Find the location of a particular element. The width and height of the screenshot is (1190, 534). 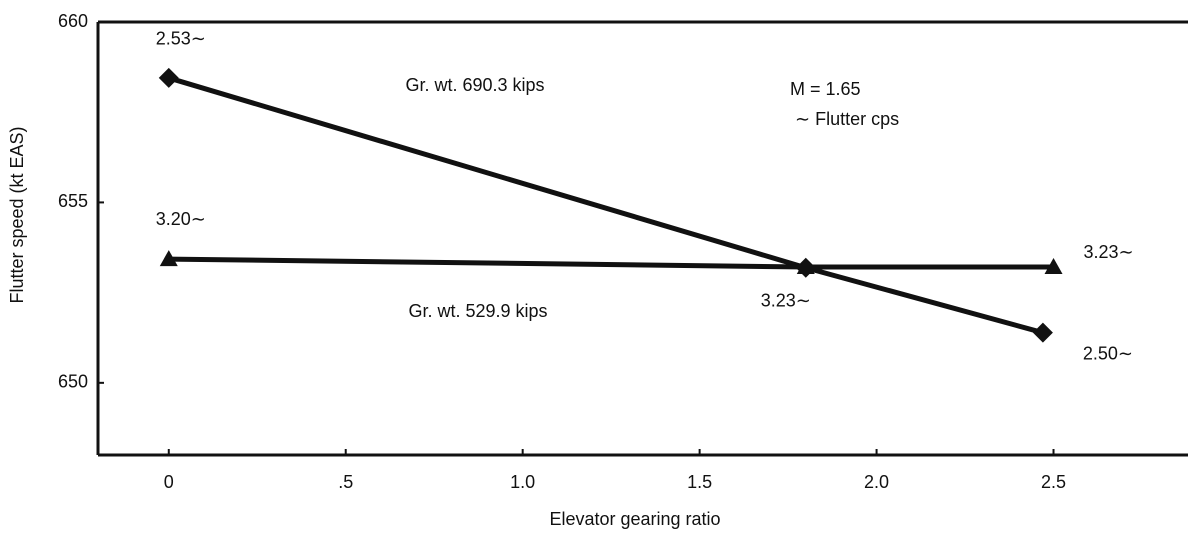

x-tick-label: .5 is located at coordinates (345, 482).